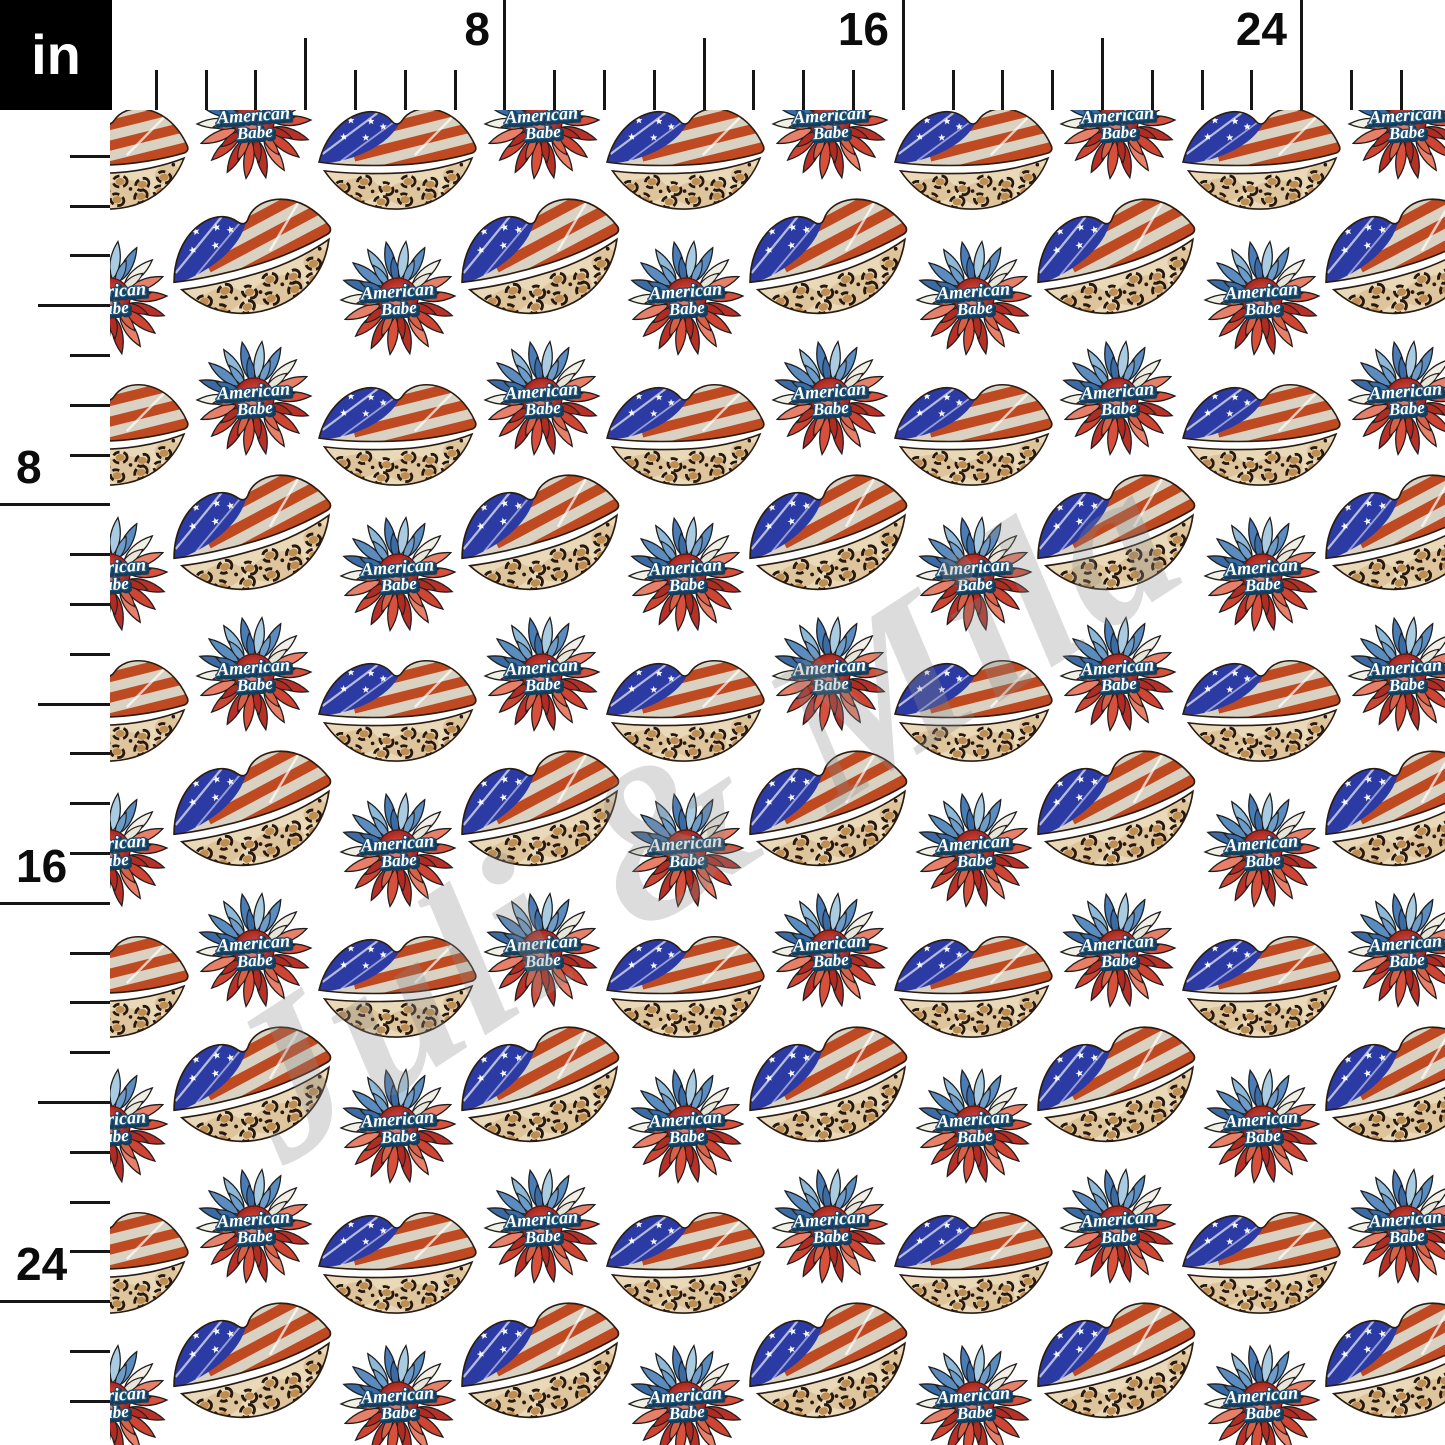  What do you see at coordinates (42, 866) in the screenshot?
I see `ruler-label-left-16: 16` at bounding box center [42, 866].